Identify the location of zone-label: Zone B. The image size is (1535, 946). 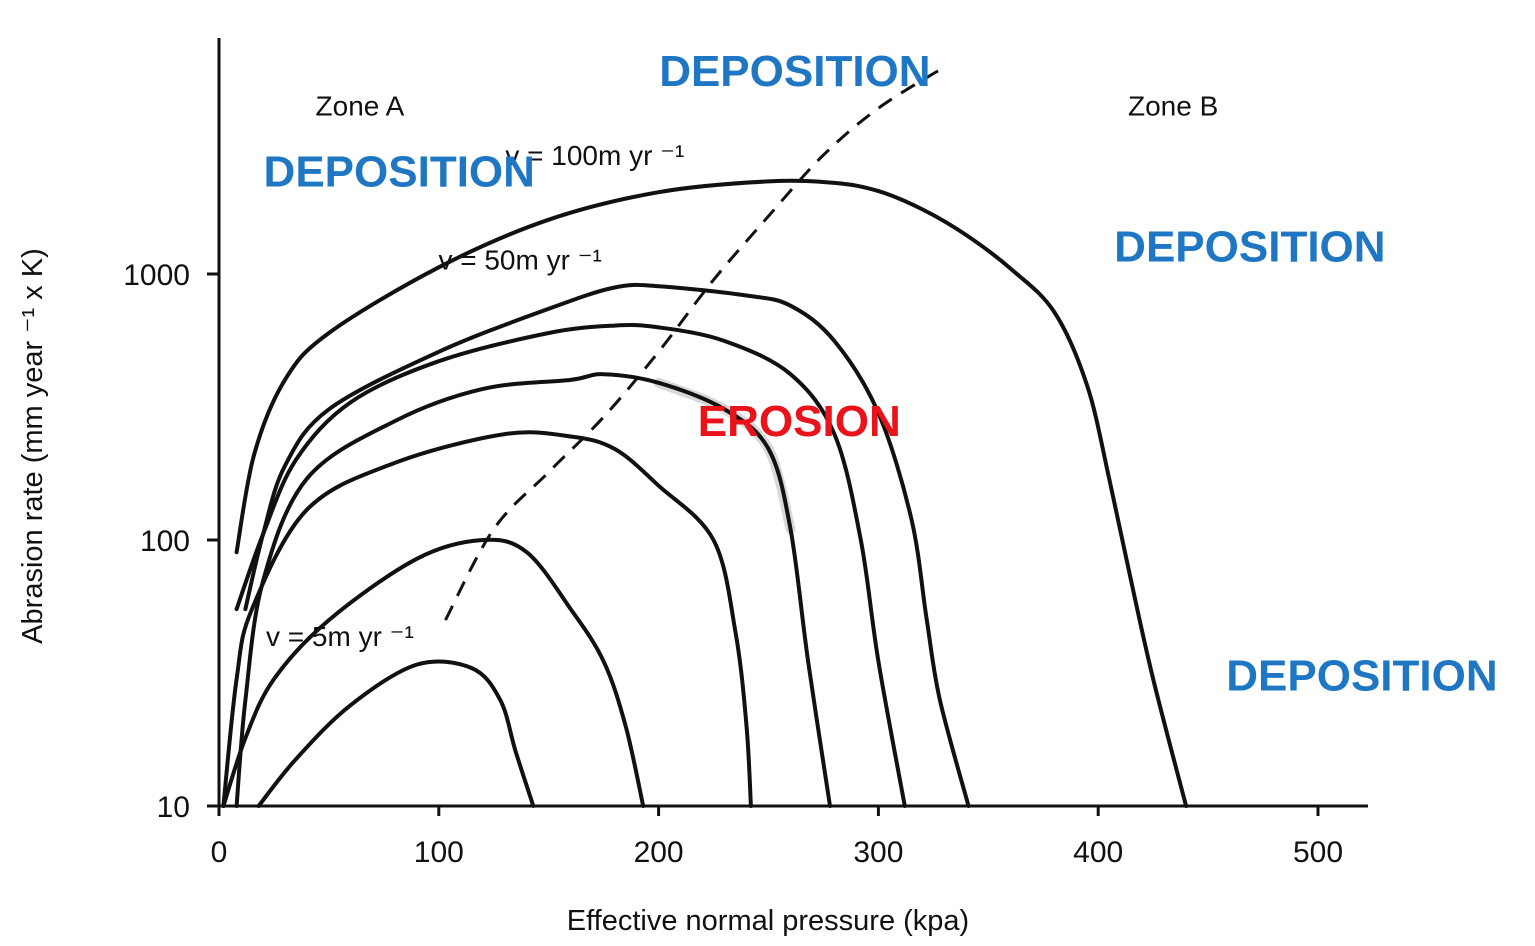
(1173, 105).